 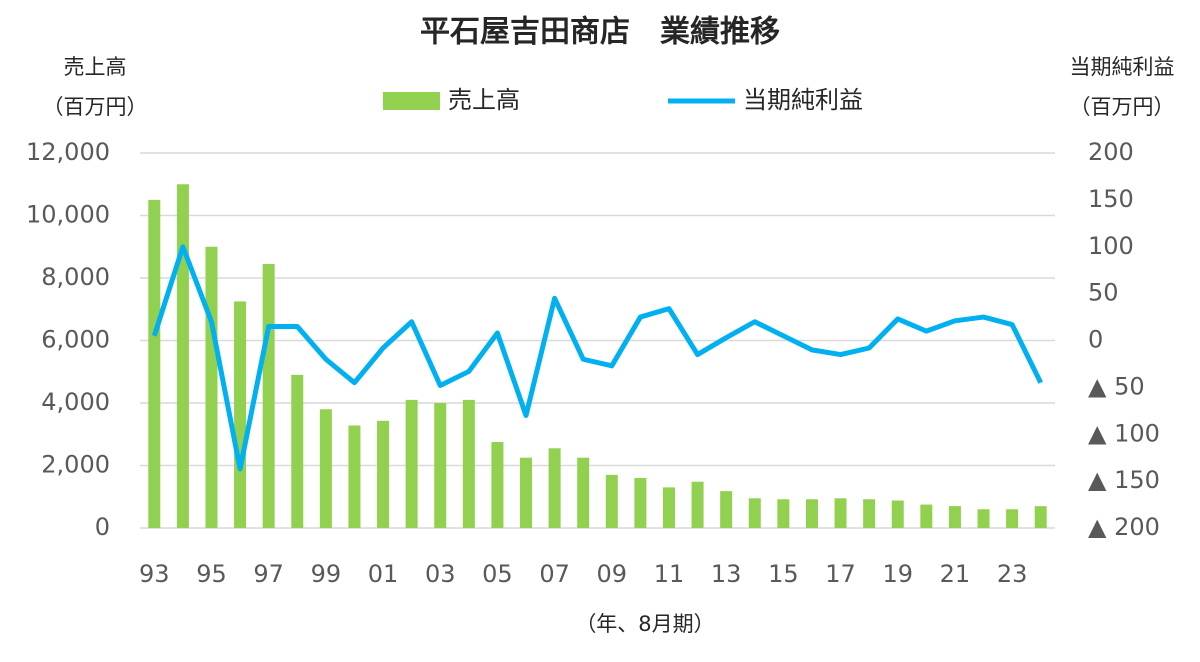 I want to click on y2-tick-label: ▲ 100, so click(x=1124, y=433).